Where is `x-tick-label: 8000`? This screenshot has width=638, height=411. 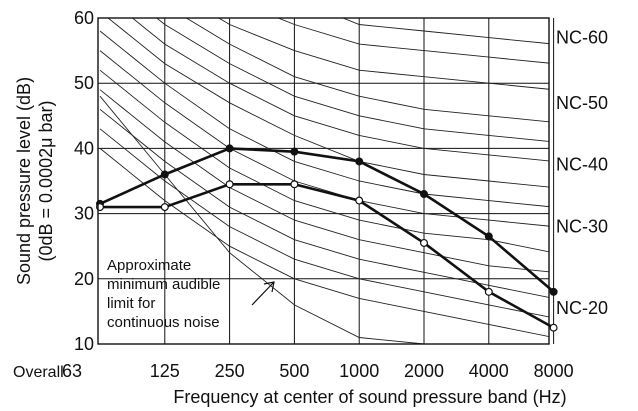
x-tick-label: 8000 is located at coordinates (554, 371).